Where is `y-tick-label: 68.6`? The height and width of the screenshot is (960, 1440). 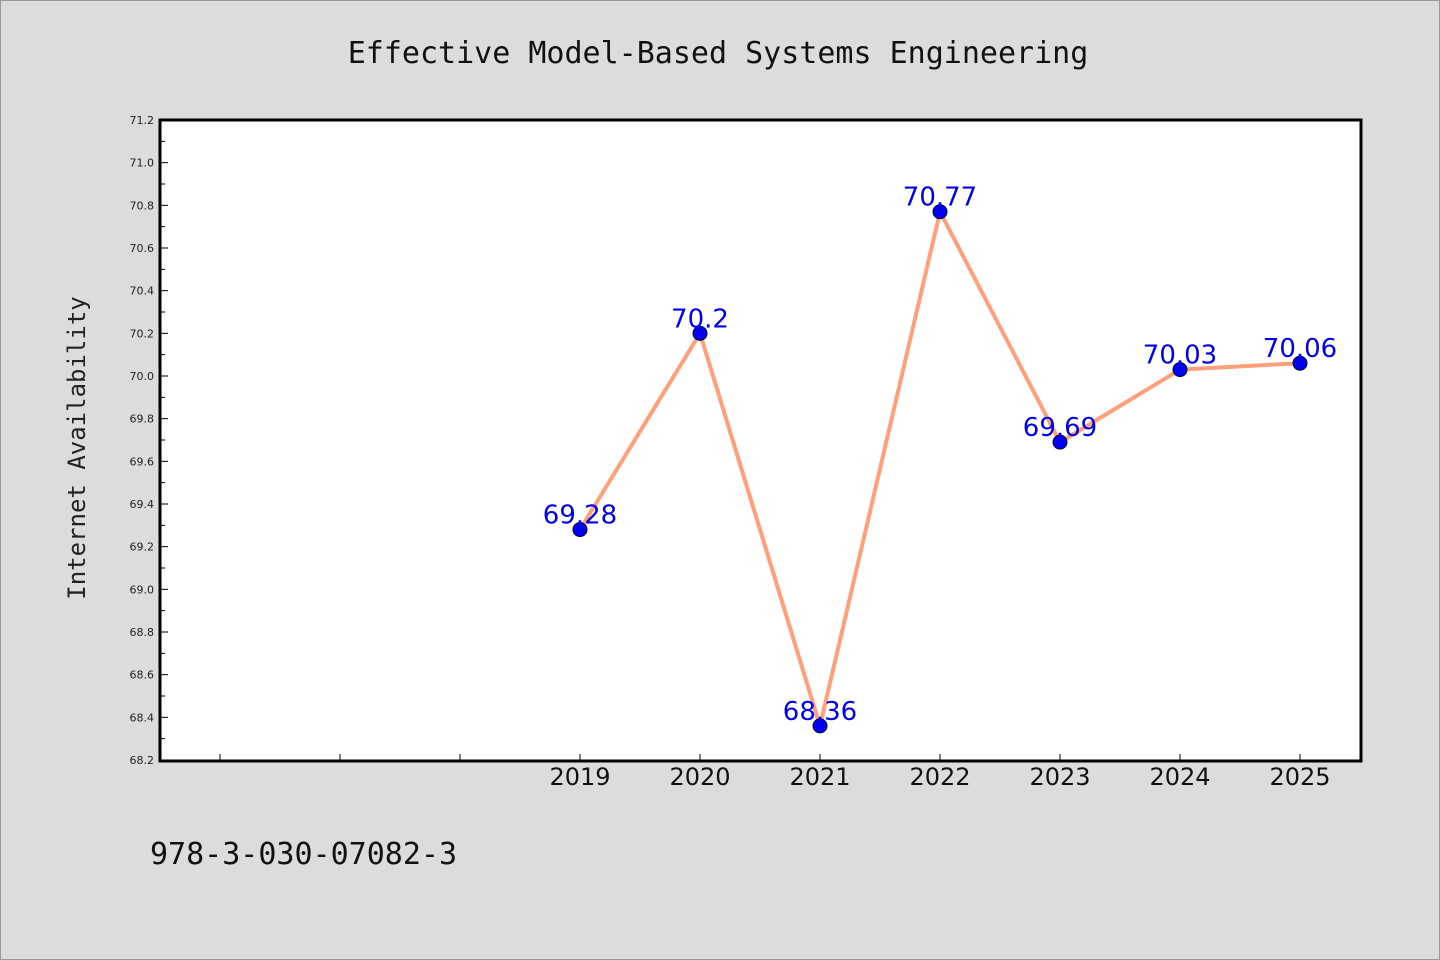 y-tick-label: 68.6 is located at coordinates (142, 675).